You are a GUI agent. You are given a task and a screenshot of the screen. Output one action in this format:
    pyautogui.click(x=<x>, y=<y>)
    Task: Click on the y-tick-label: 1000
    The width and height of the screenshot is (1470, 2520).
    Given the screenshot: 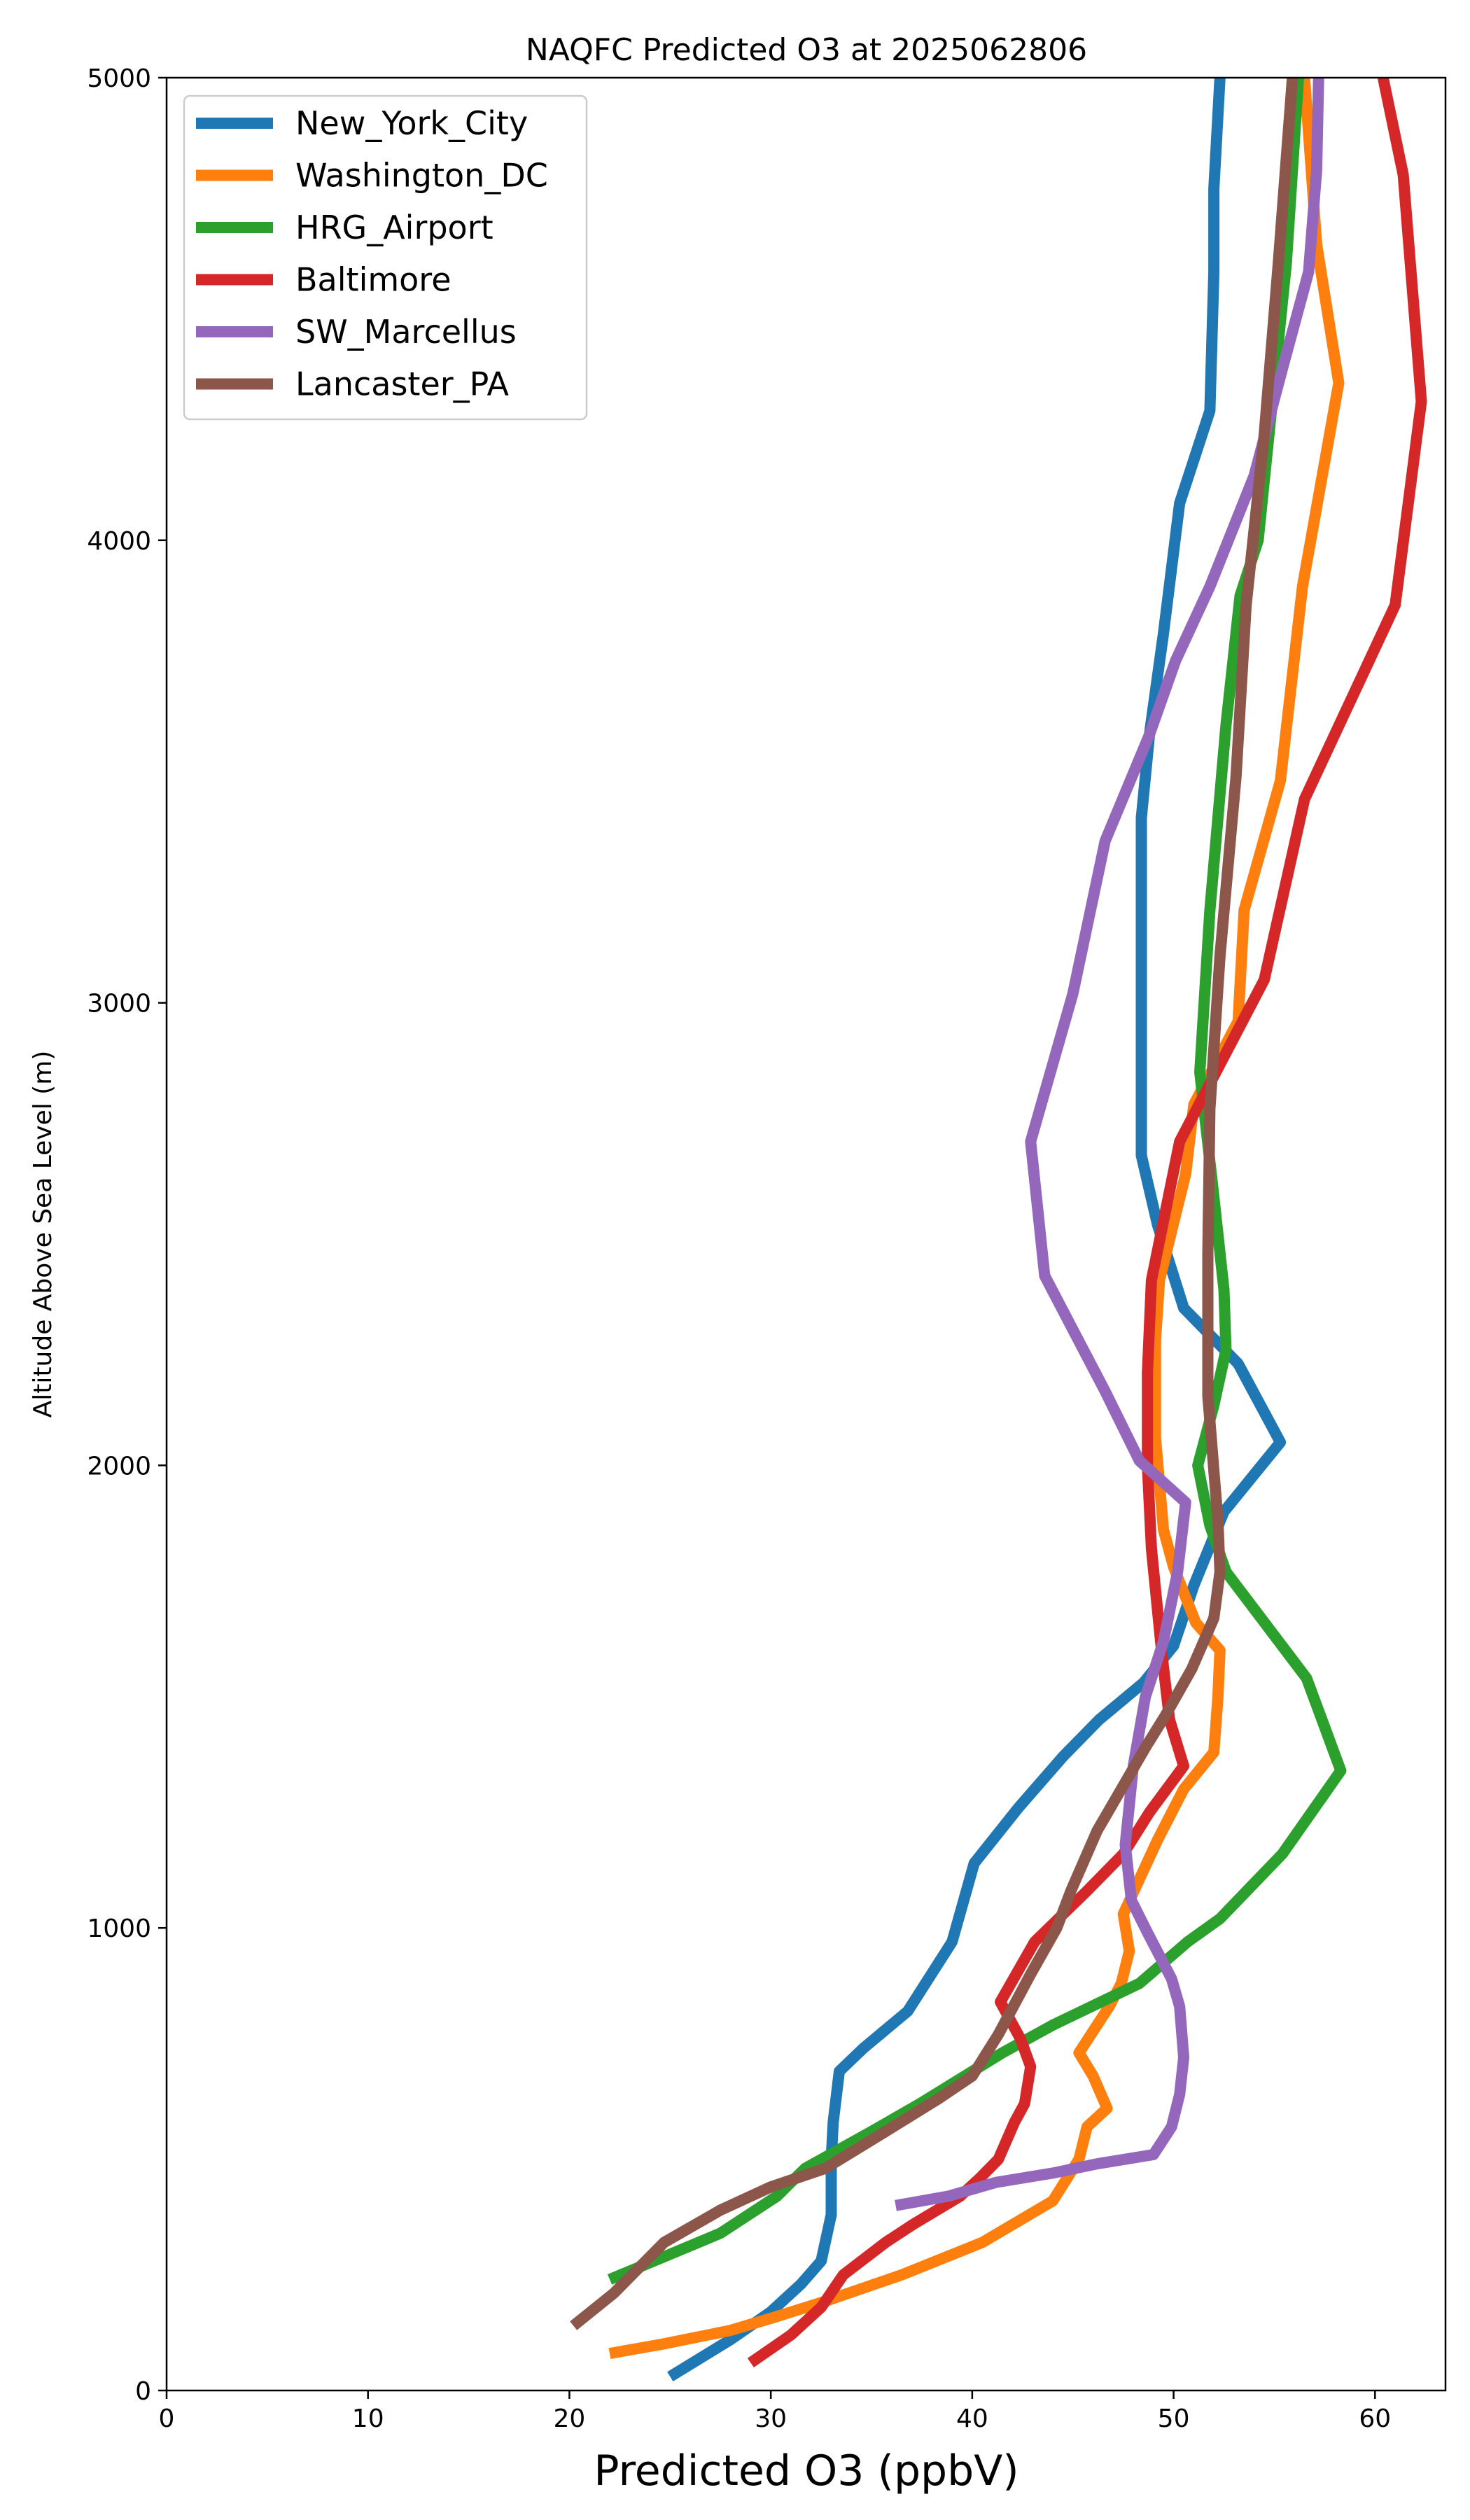 What is the action you would take?
    pyautogui.click(x=119, y=1928)
    